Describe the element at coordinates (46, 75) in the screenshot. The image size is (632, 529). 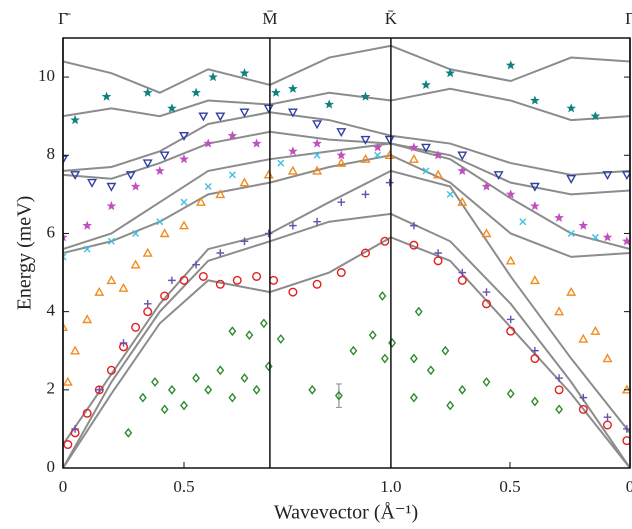
I see `y-tick-label: 10` at that location.